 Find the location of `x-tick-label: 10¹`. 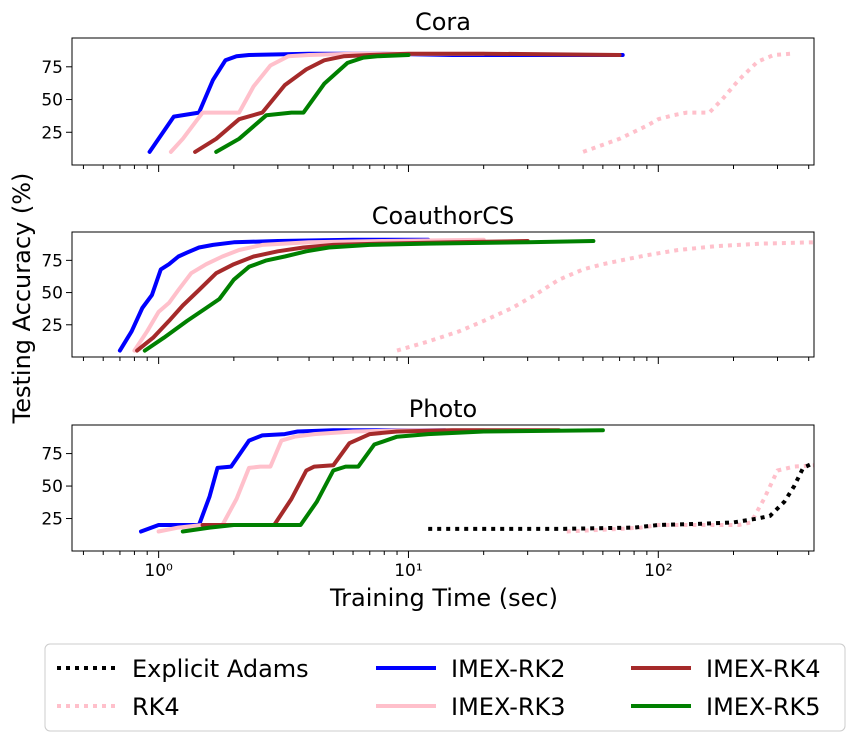

x-tick-label: 10¹ is located at coordinates (408, 571).